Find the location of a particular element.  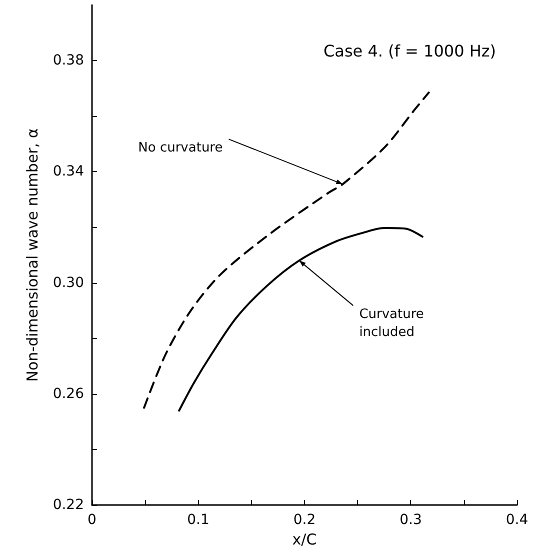

x-tick-label: 0.3 is located at coordinates (411, 520).